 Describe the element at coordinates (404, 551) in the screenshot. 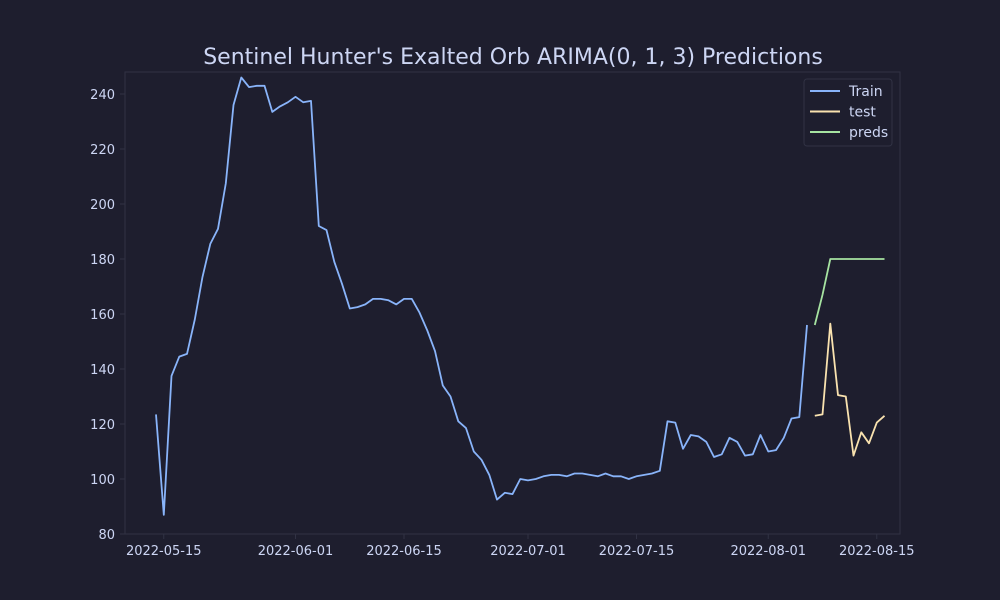

I see `x-tick-label: 2022-06-15` at that location.